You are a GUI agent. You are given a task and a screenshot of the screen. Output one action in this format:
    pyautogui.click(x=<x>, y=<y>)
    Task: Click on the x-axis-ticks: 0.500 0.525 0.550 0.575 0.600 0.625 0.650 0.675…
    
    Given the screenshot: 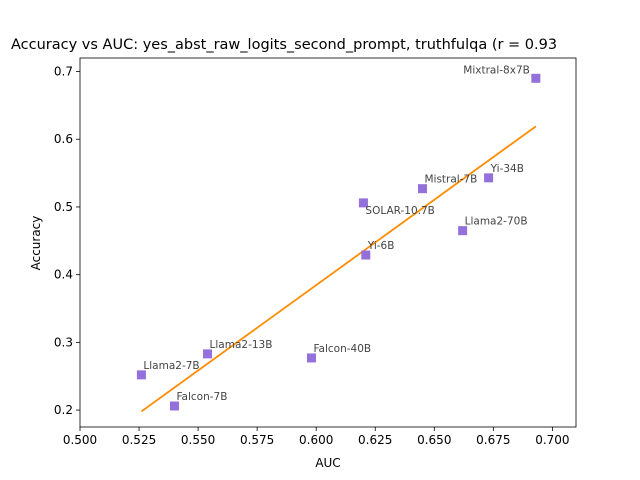 What is the action you would take?
    pyautogui.click(x=316, y=437)
    